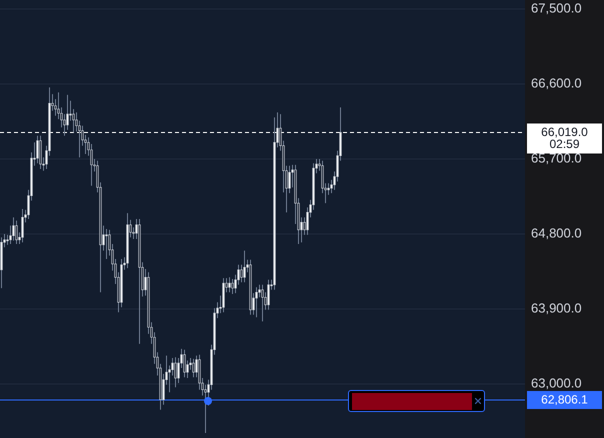 This screenshot has width=604, height=438. What do you see at coordinates (556, 233) in the screenshot?
I see `y-tick-label: 64,800.0` at bounding box center [556, 233].